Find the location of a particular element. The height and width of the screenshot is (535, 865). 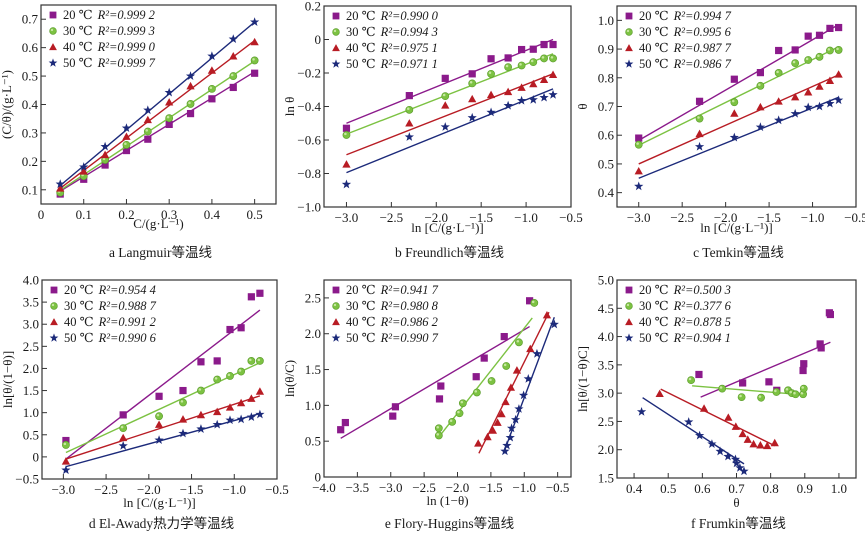

legend-entry: 50 ℃ R²=0.990 6 is located at coordinates (110, 338).